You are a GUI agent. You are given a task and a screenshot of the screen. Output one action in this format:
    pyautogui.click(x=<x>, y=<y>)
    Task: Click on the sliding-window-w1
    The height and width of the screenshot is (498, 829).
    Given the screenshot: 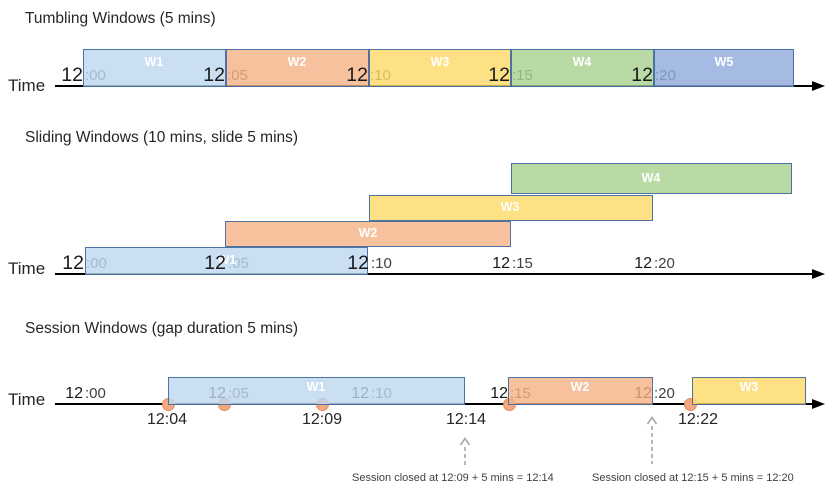 What is the action you would take?
    pyautogui.click(x=226, y=261)
    